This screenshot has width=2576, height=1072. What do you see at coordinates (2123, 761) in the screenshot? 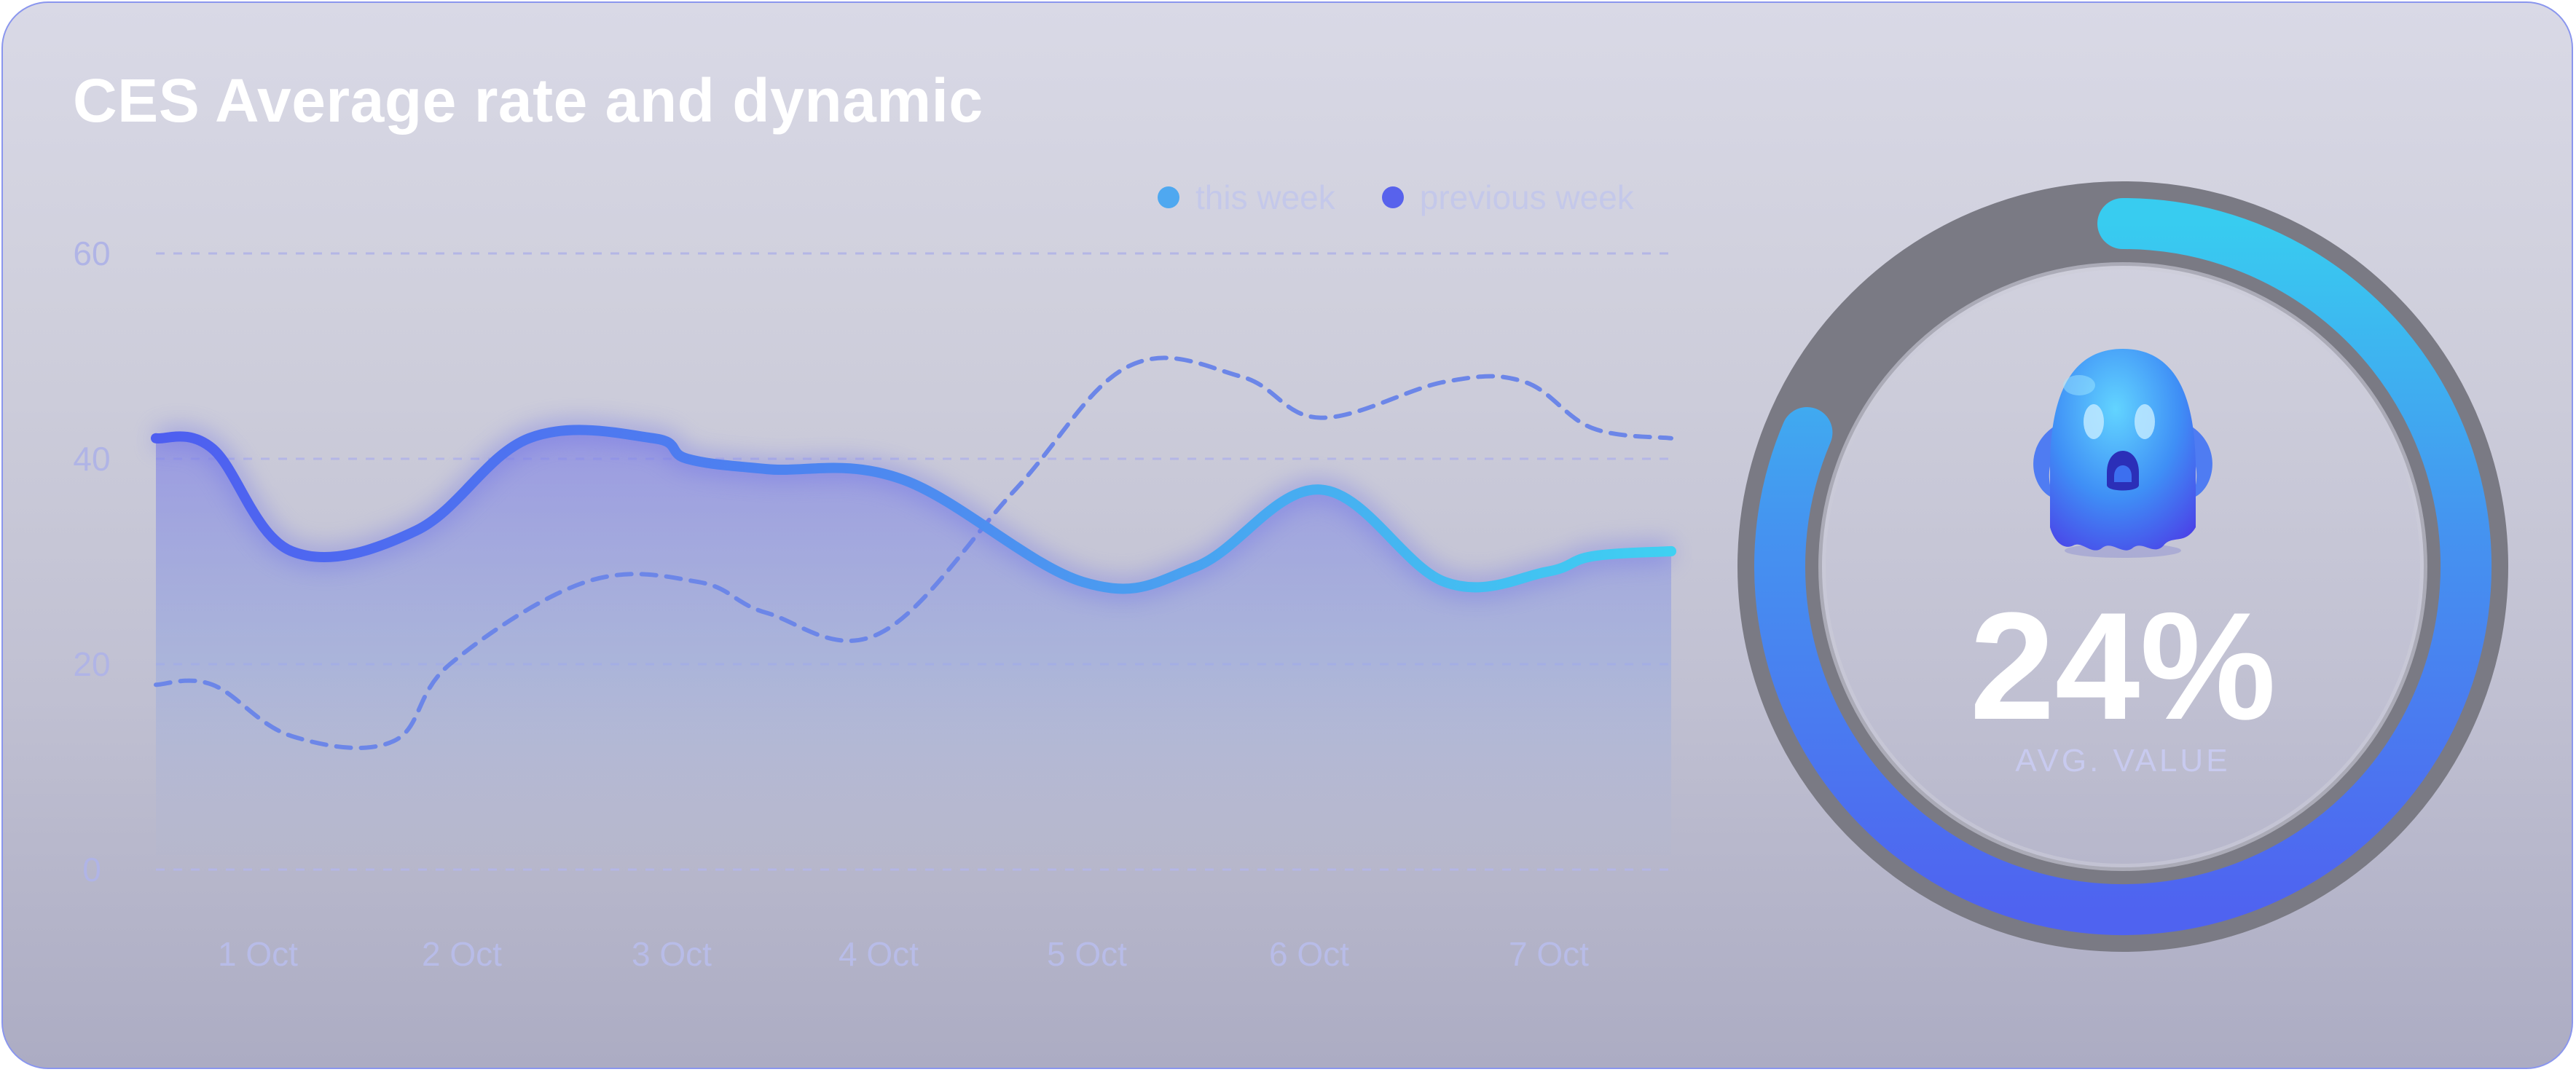
I see `gauge-caption: AVG. VALUE` at bounding box center [2123, 761].